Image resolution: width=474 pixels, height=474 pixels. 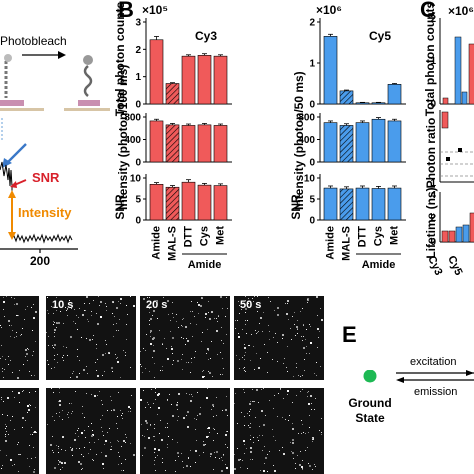 What do you see at coordinates (22, 82) in the screenshot?
I see `molecule-schematic-left` at bounding box center [22, 82].